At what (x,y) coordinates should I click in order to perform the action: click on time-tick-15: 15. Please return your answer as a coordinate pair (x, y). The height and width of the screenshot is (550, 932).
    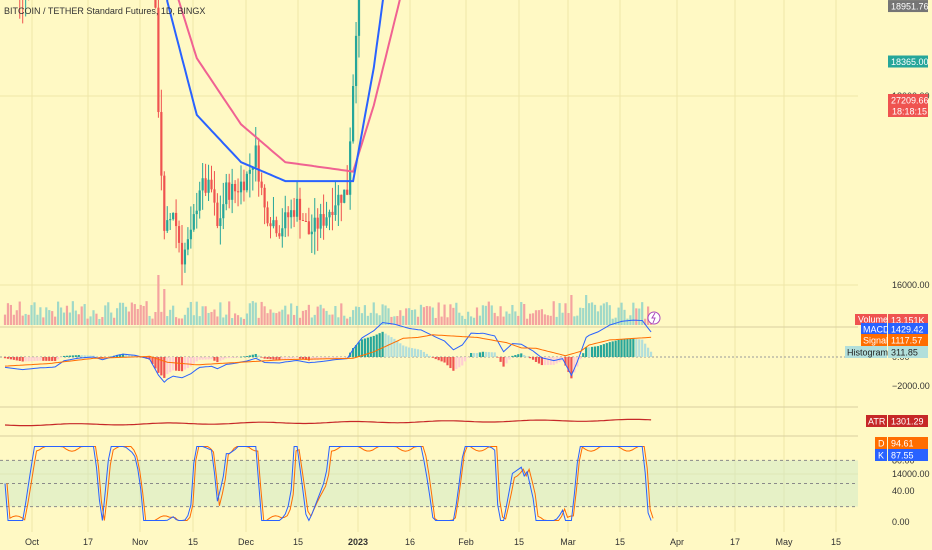
    Looking at the image, I should click on (836, 542).